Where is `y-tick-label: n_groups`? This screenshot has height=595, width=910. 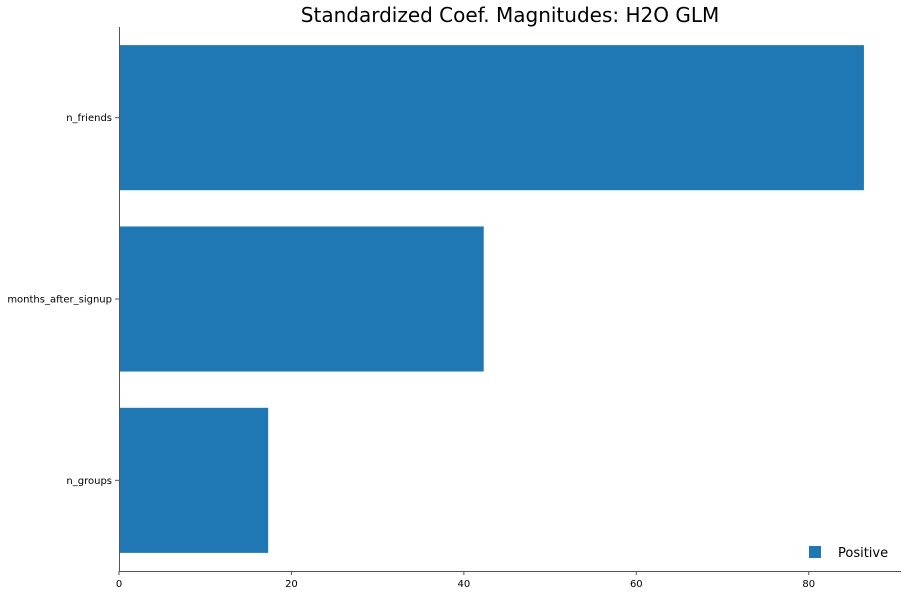 y-tick-label: n_groups is located at coordinates (89, 481).